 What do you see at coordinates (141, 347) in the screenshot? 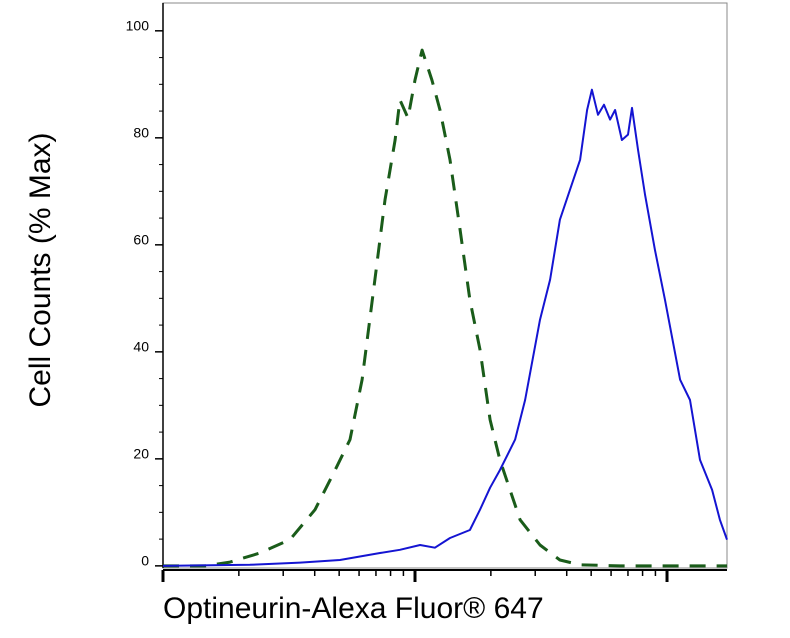
I see `y-tick-label: 40` at bounding box center [141, 347].